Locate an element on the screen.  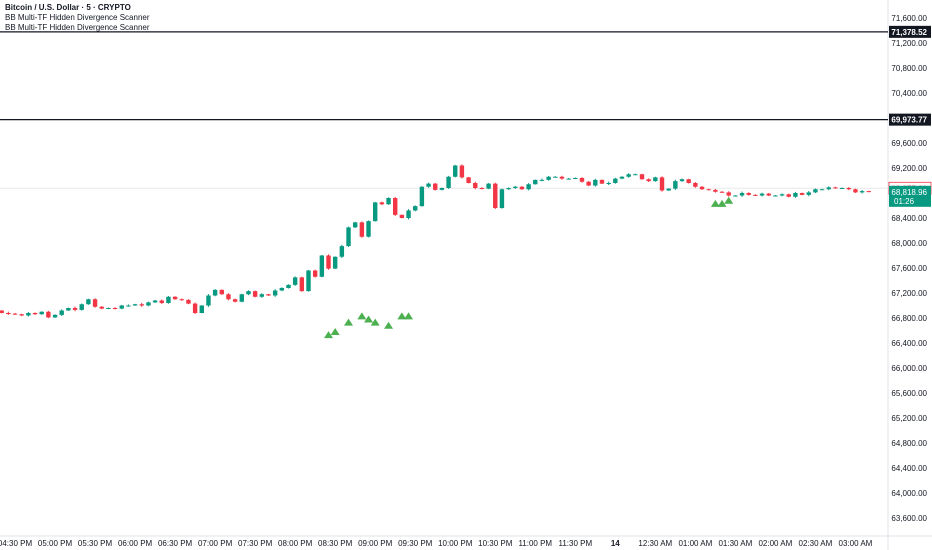
x-tick-label: 14 is located at coordinates (615, 543).